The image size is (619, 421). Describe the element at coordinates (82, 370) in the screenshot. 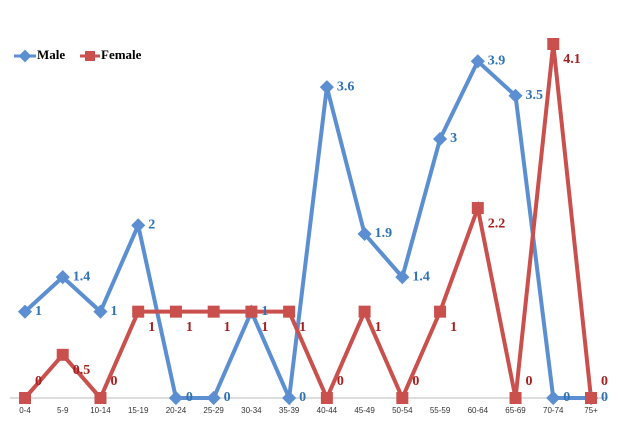

I see `data-label: 0.5` at that location.